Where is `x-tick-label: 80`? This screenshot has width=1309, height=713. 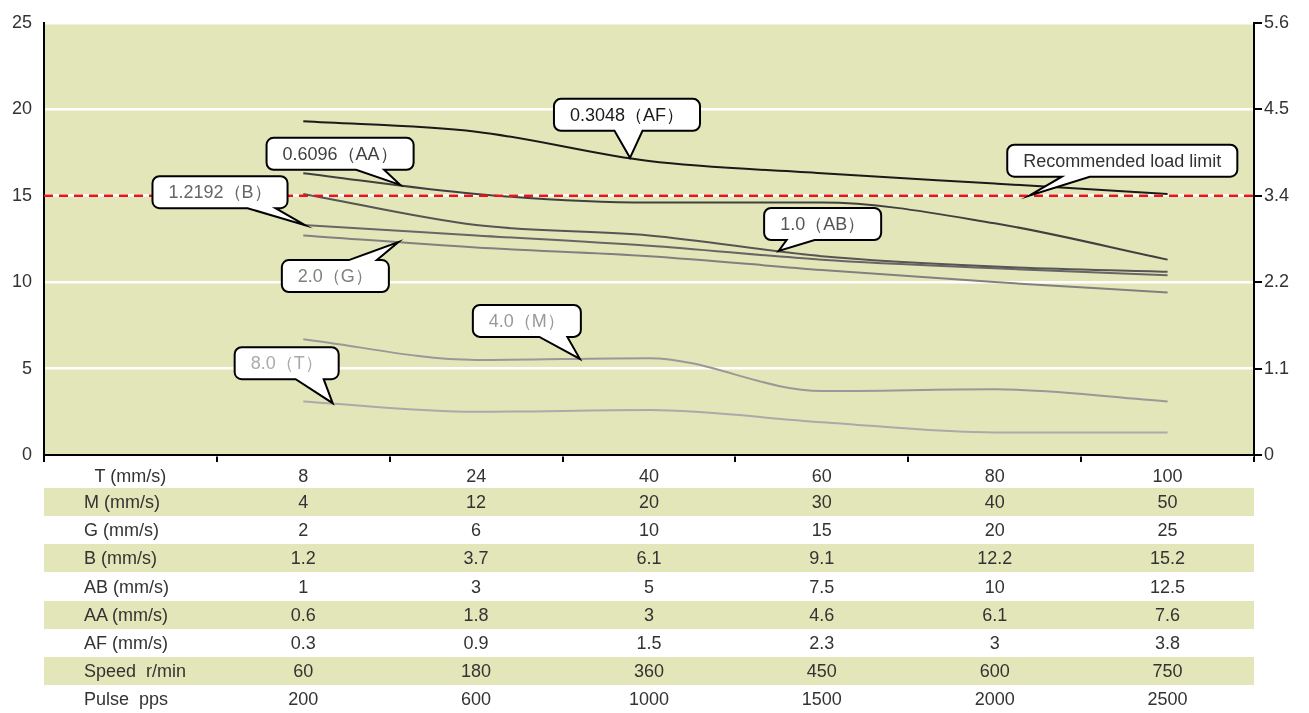
x-tick-label: 80 is located at coordinates (994, 475).